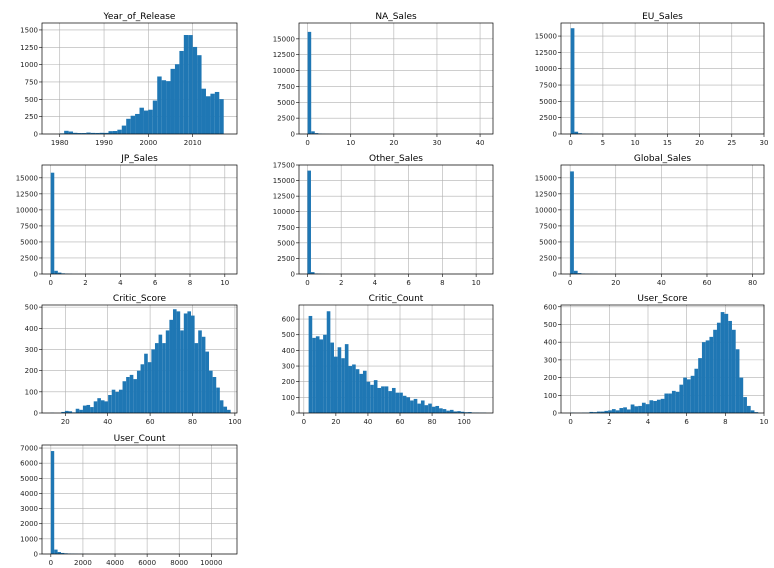  What do you see at coordinates (65, 422) in the screenshot?
I see `critic-score-x-tick-label: 20` at bounding box center [65, 422].